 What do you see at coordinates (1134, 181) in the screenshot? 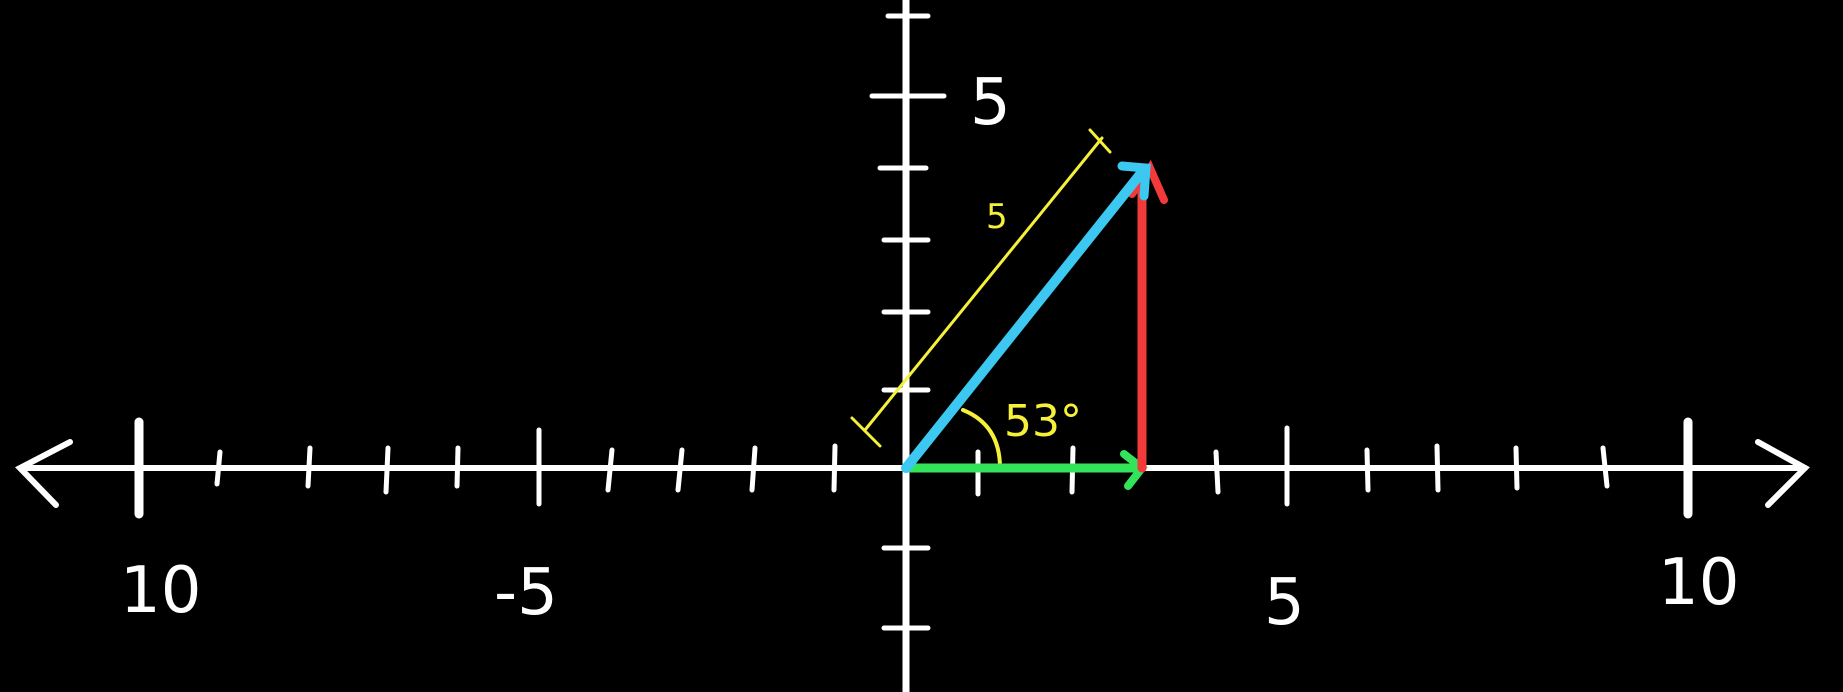
I see `resultant-arrowhead` at bounding box center [1134, 181].